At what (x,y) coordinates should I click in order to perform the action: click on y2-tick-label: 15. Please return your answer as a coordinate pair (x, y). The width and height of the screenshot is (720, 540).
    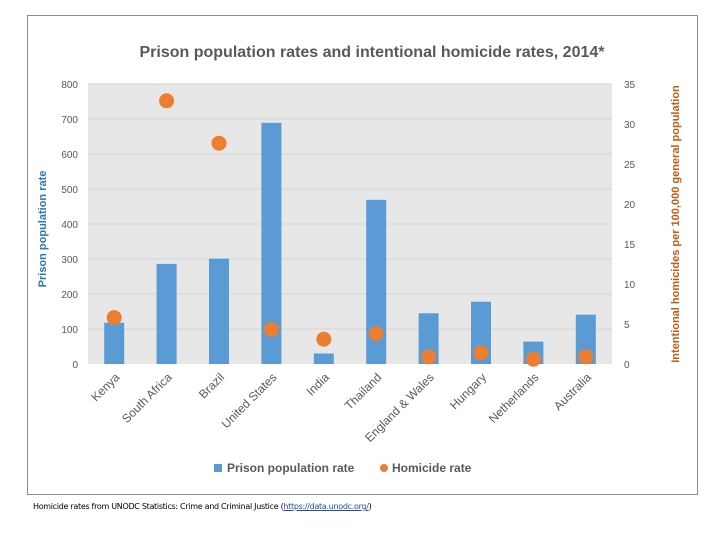
    Looking at the image, I should click on (630, 245).